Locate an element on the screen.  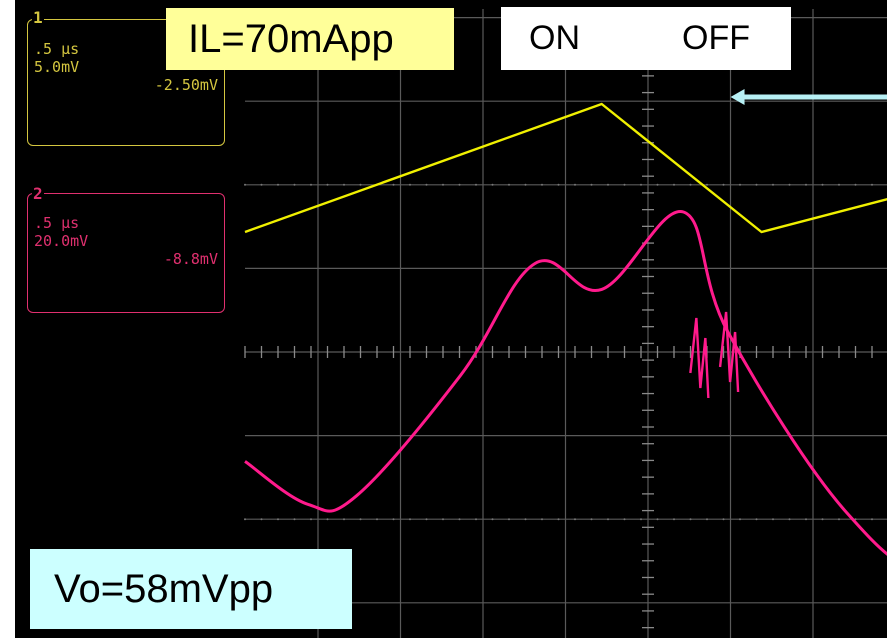
off-label: OFF is located at coordinates (716, 38).